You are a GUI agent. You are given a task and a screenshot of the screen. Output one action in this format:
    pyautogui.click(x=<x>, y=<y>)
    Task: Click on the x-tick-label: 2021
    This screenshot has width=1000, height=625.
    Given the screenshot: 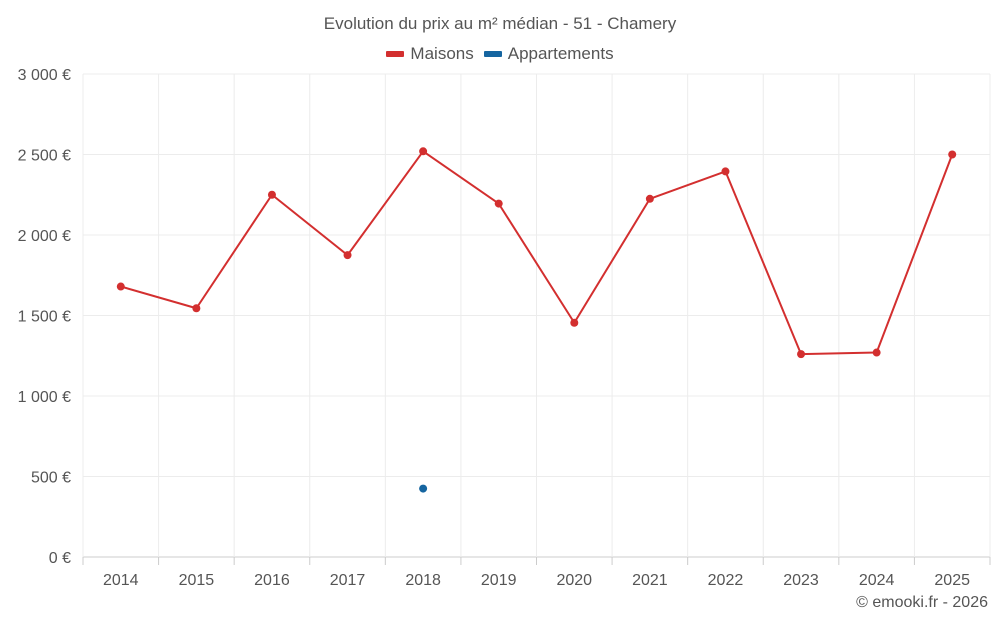 What is the action you would take?
    pyautogui.click(x=650, y=580)
    